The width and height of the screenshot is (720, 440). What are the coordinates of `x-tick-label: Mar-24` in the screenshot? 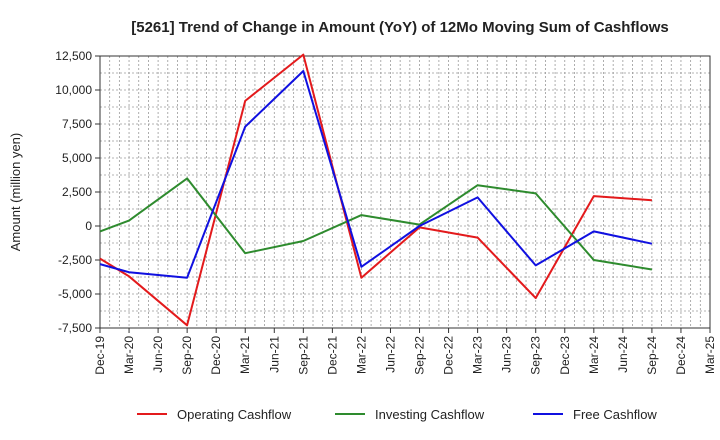 It's located at (594, 355).